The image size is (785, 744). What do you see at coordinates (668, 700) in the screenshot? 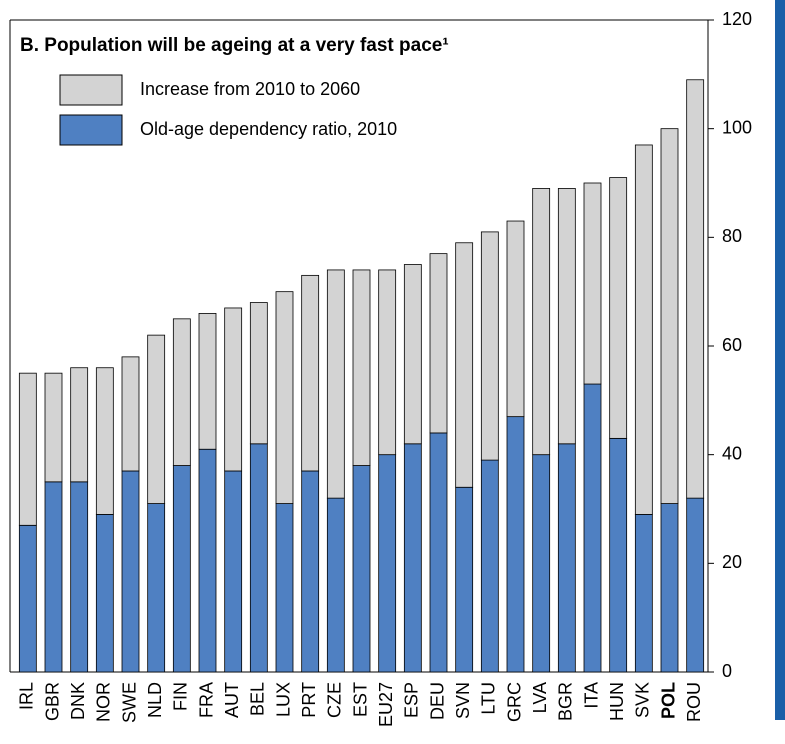
I see `x-tick-label: POL` at bounding box center [668, 700].